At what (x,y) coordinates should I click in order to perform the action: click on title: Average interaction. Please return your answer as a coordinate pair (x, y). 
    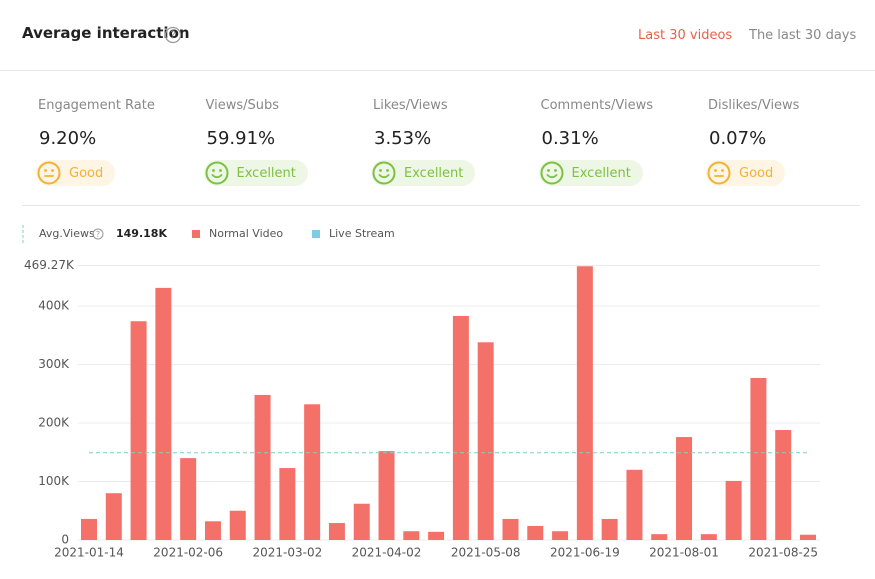
    Looking at the image, I should click on (106, 33).